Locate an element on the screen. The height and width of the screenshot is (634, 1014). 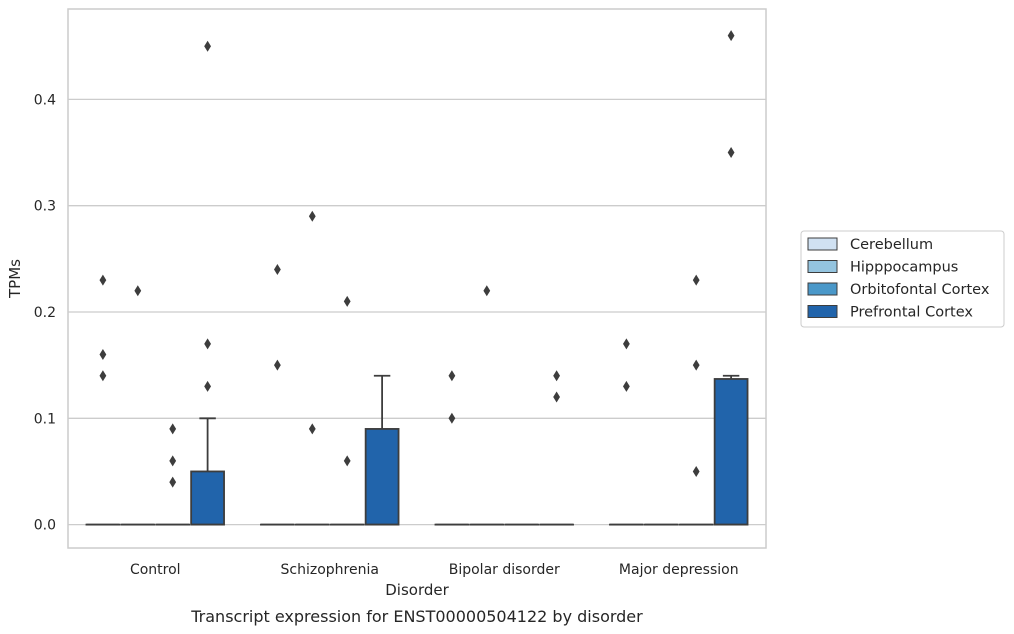
y-tick-label: 0.0 is located at coordinates (45, 526).